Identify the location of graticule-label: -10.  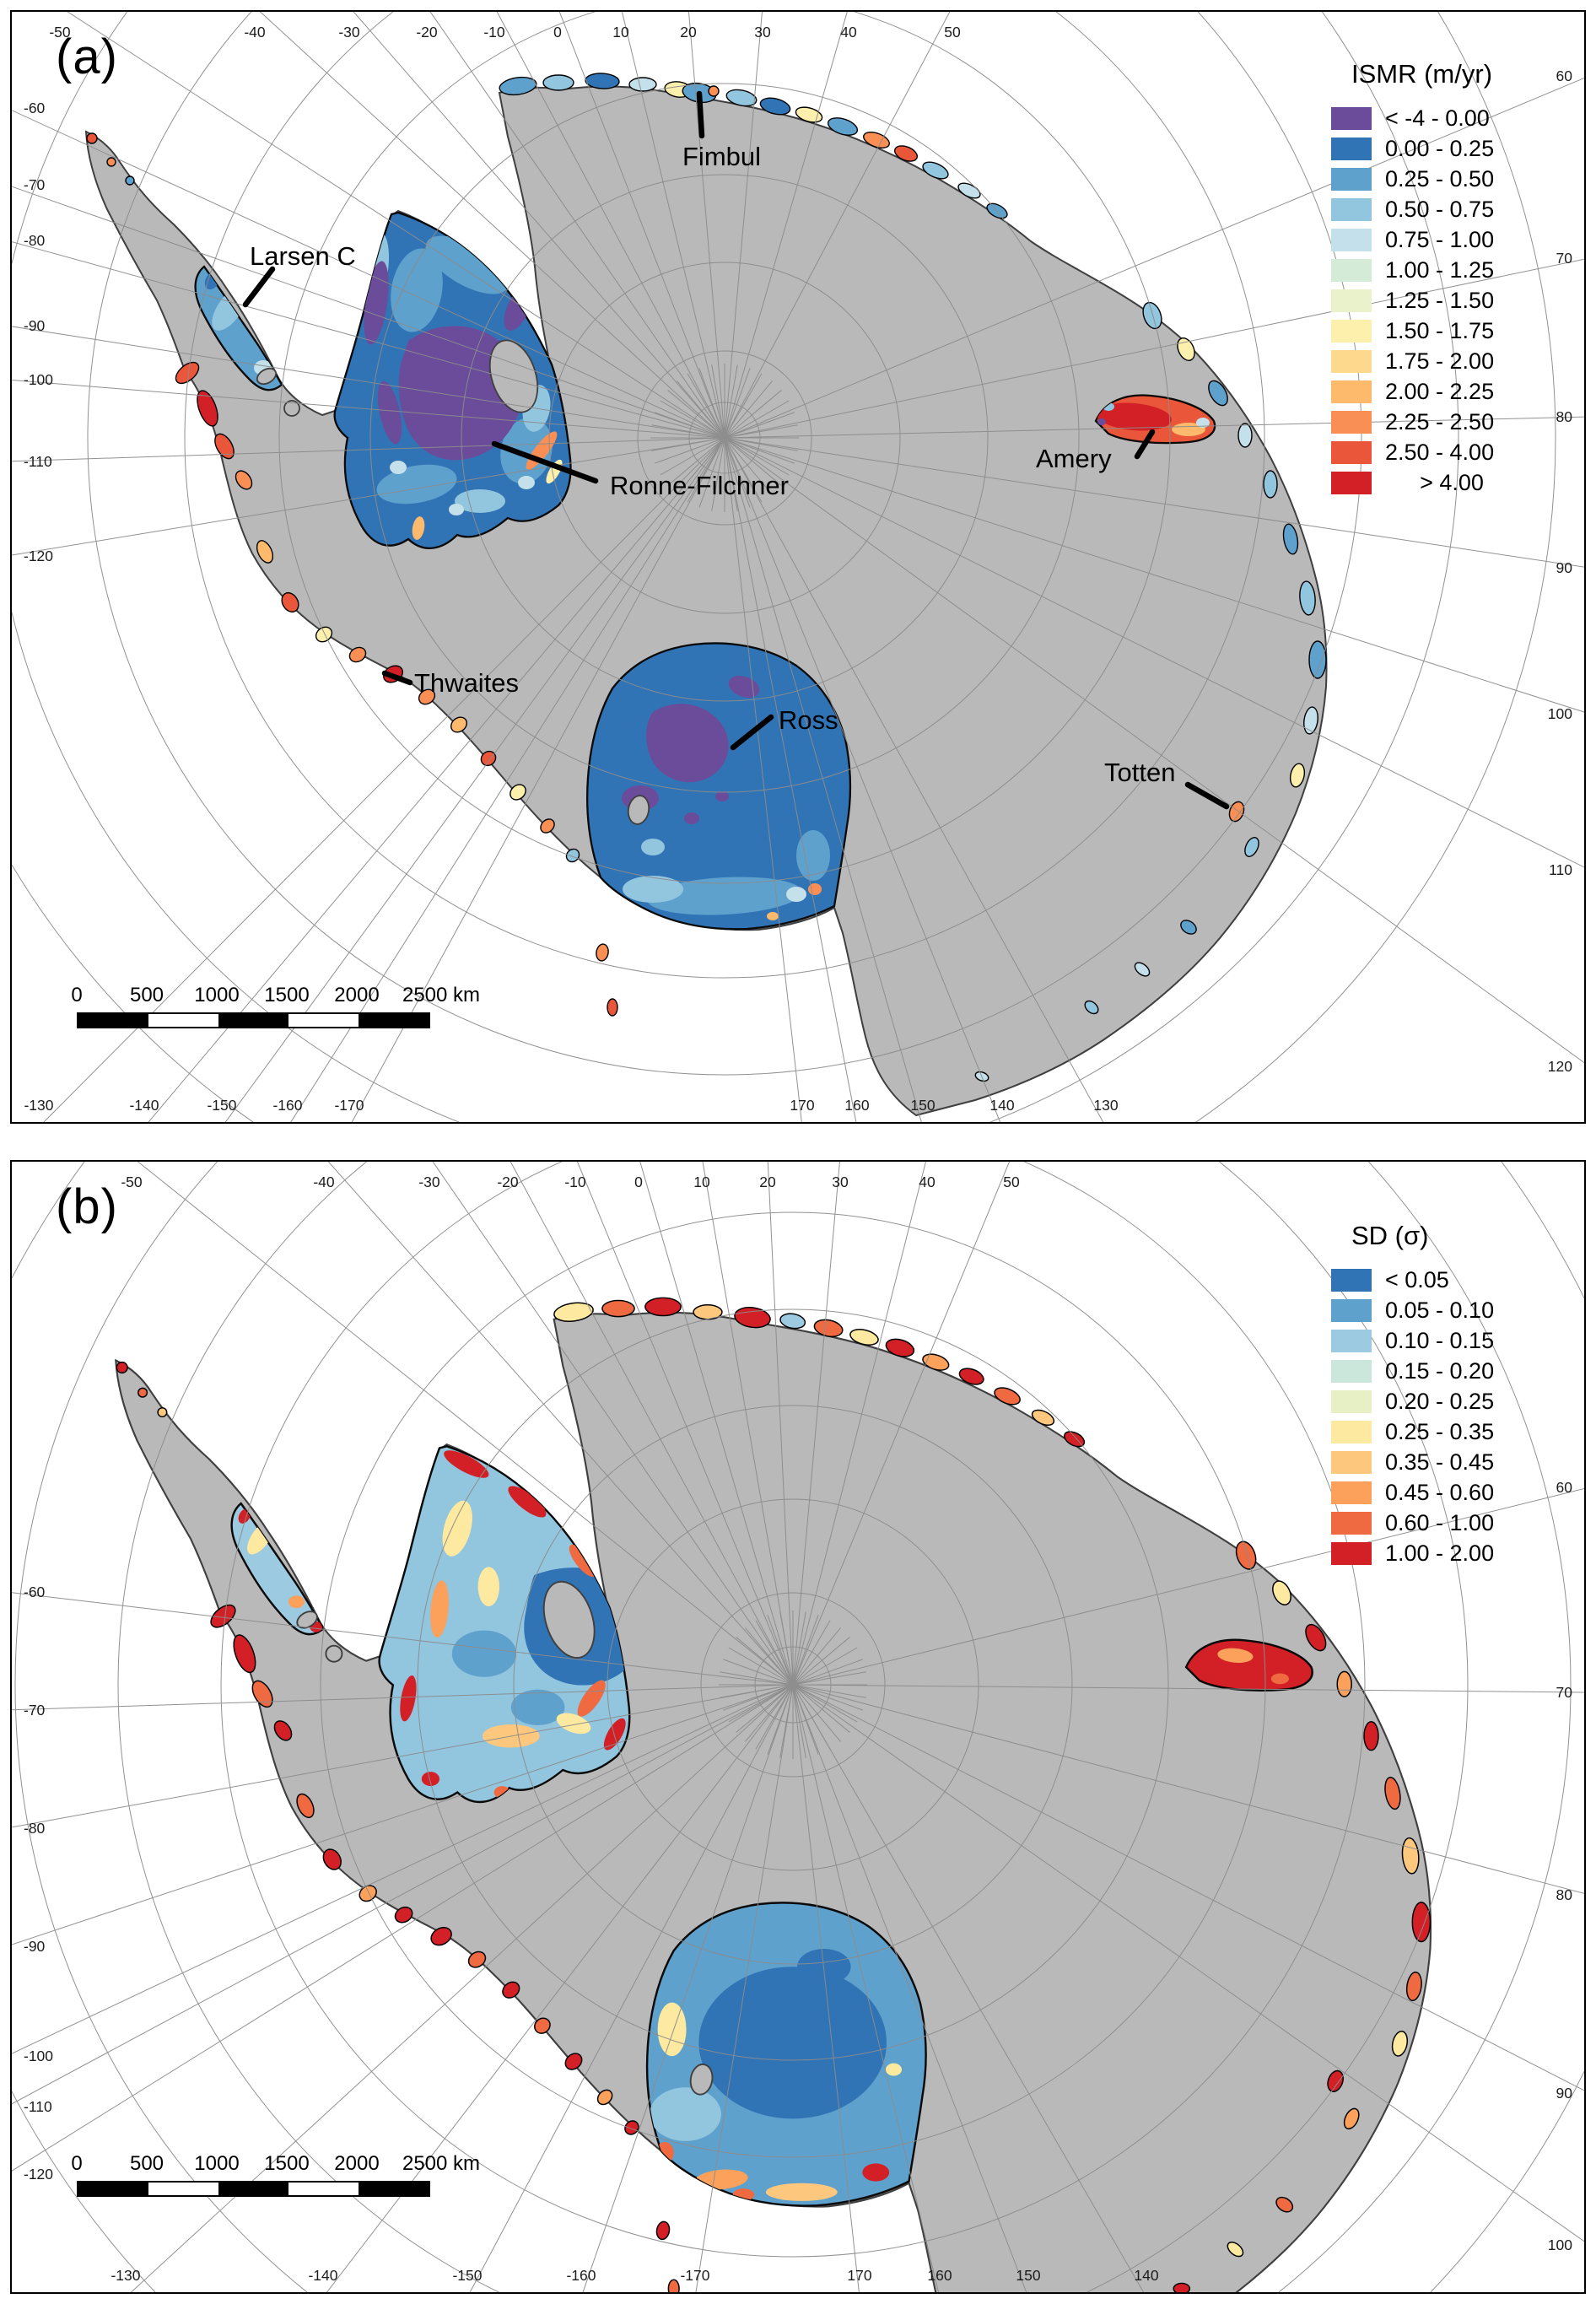
(494, 32).